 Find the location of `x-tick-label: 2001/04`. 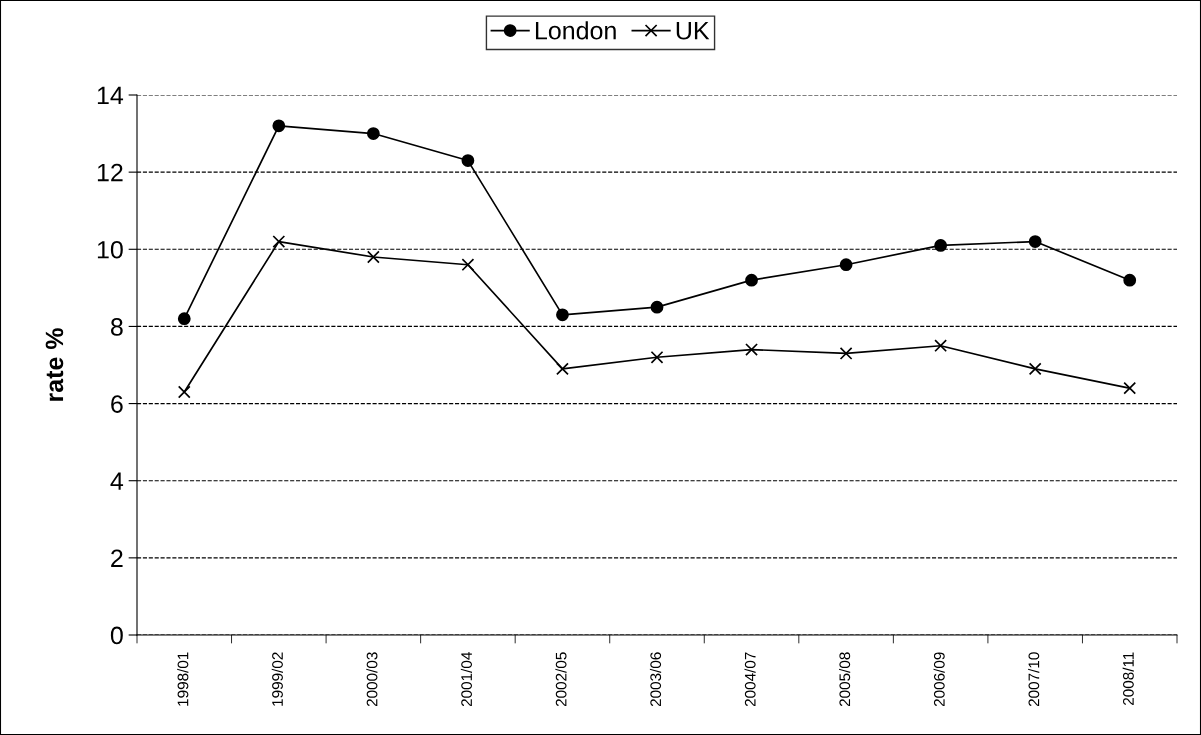

x-tick-label: 2001/04 is located at coordinates (466, 679).